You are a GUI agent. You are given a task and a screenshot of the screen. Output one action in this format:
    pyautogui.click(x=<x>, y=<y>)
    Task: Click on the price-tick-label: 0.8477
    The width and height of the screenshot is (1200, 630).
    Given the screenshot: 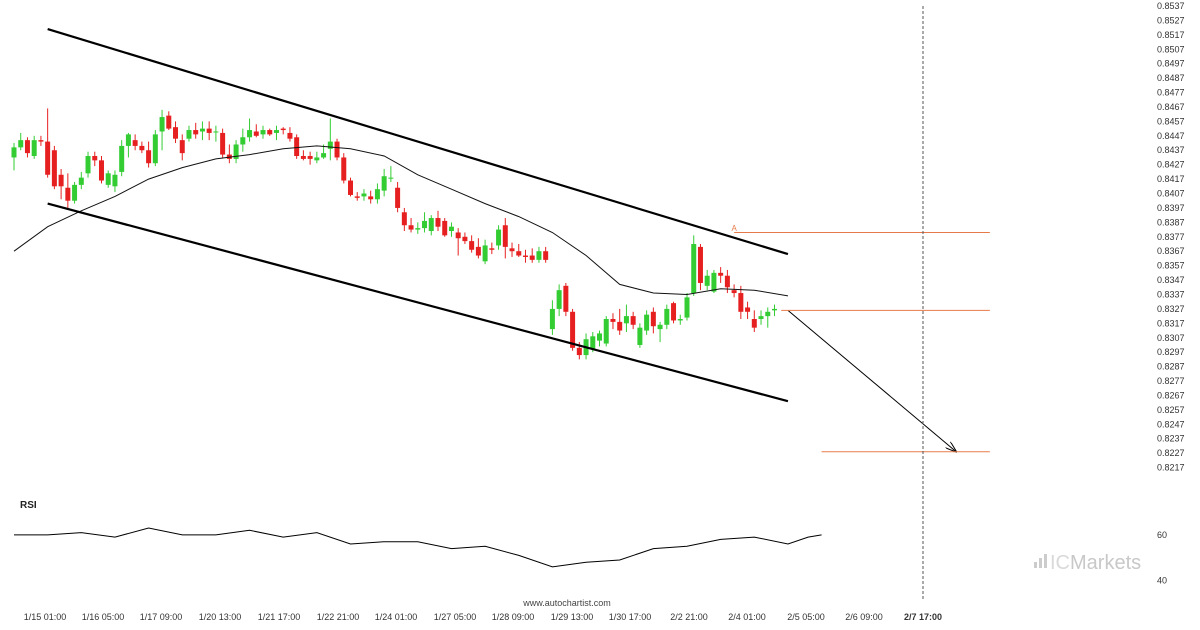 What is the action you would take?
    pyautogui.click(x=1171, y=93)
    